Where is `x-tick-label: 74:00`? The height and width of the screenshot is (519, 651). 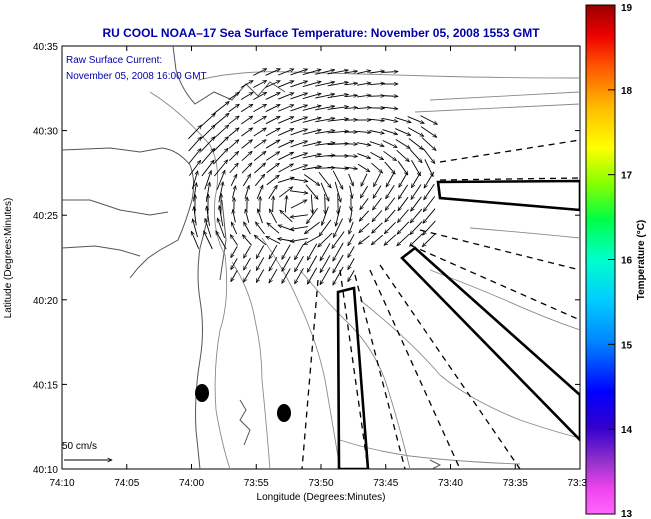 x-tick-label: 74:00 is located at coordinates (191, 483).